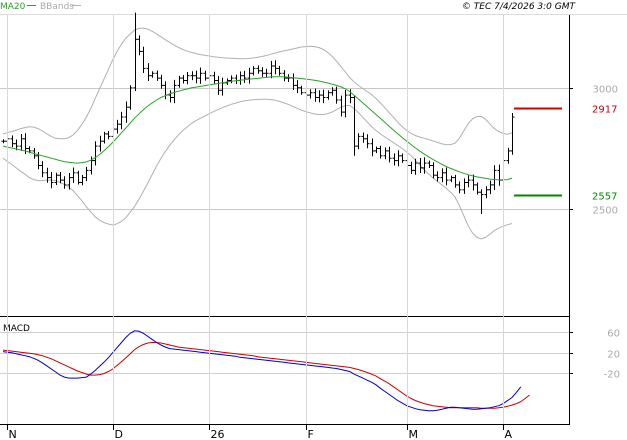 The image size is (627, 440). What do you see at coordinates (604, 197) in the screenshot?
I see `level-label: 2557` at bounding box center [604, 197].